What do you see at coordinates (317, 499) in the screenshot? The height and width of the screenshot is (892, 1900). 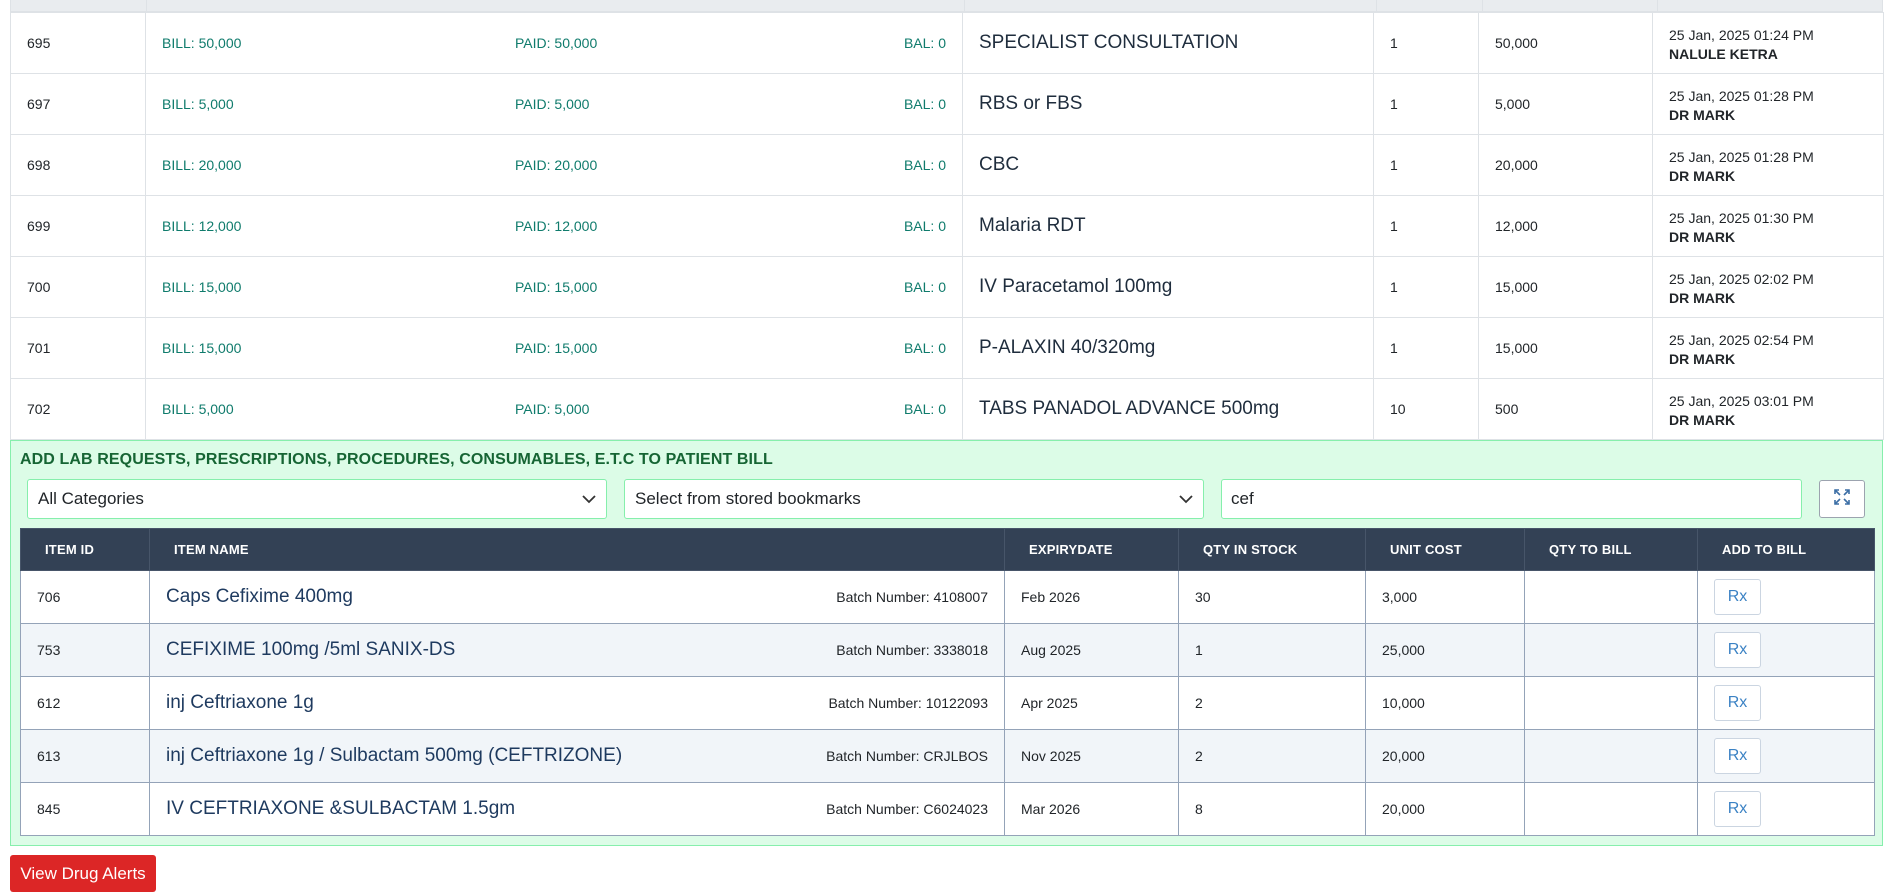 I see `category-select: All Categories` at bounding box center [317, 499].